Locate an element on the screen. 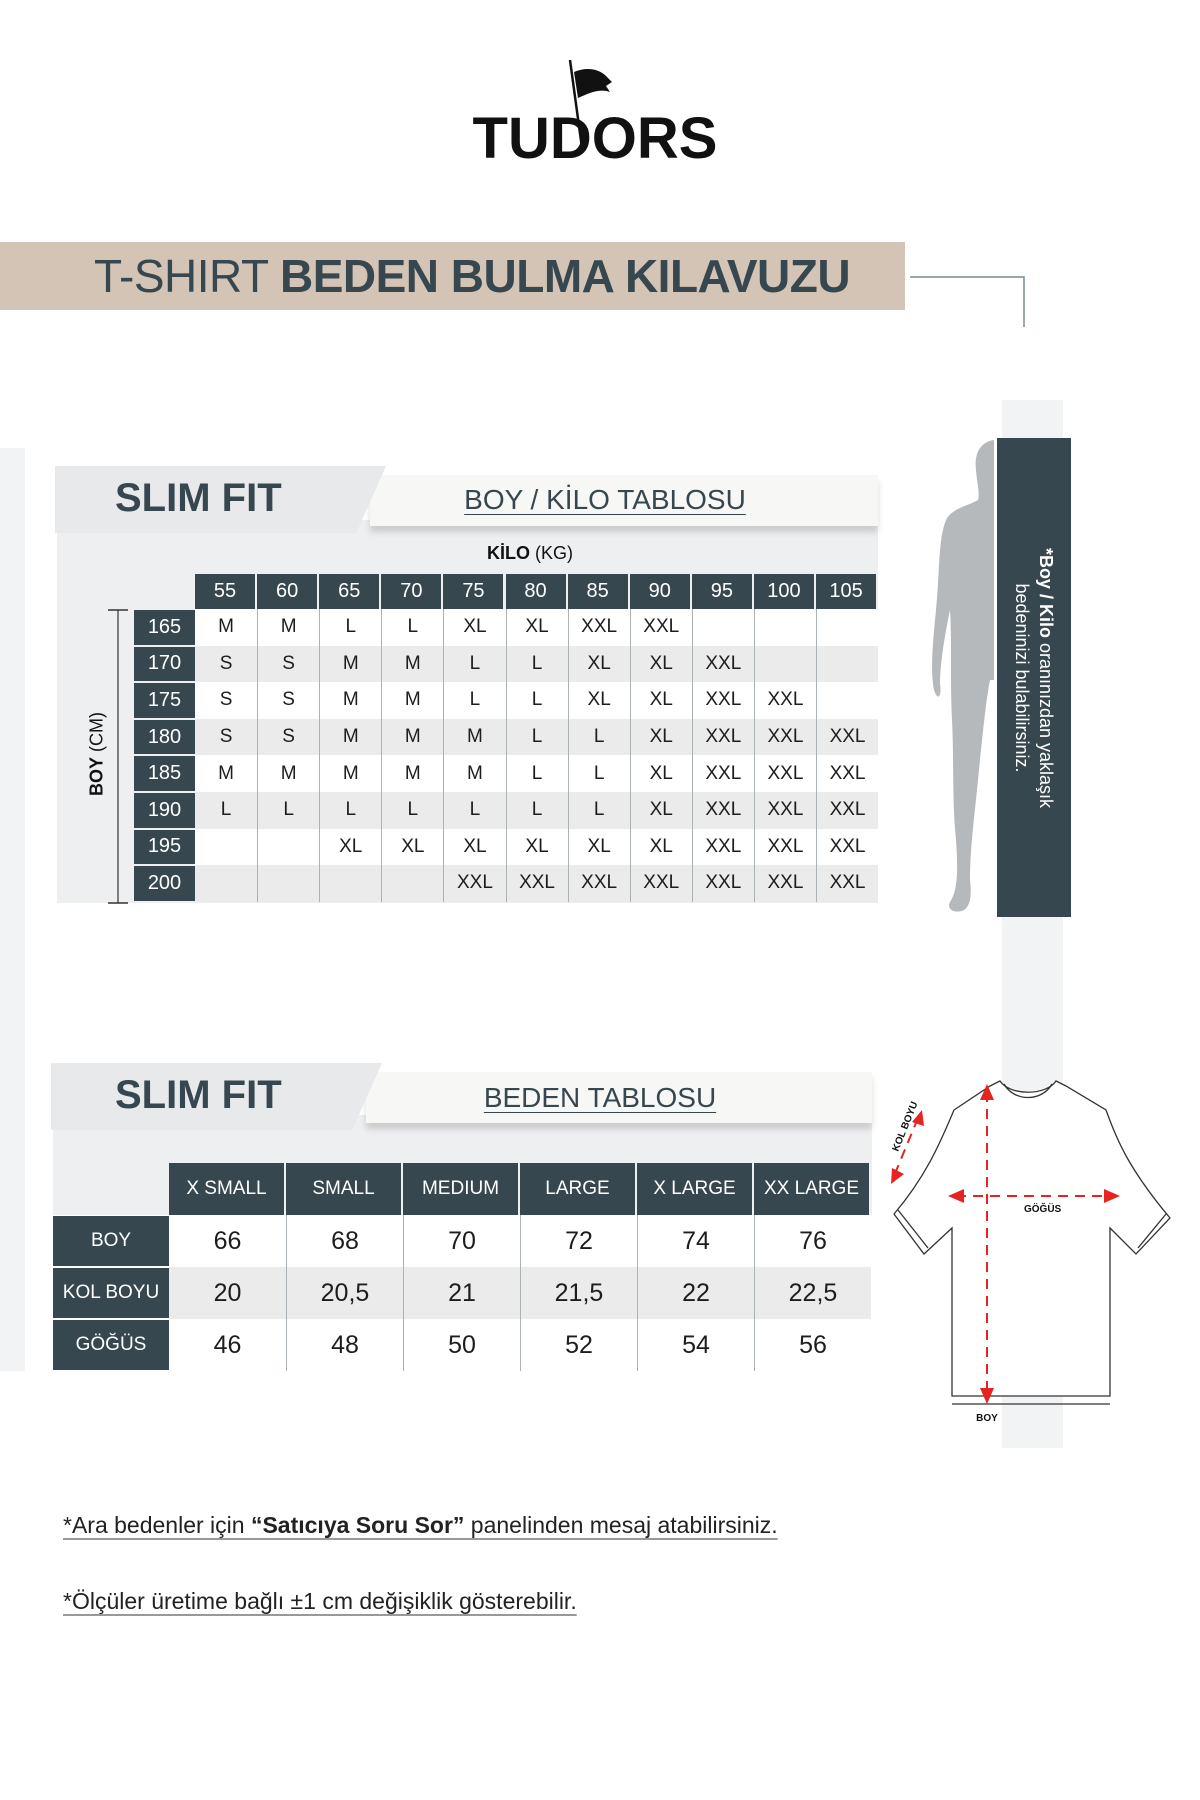  tshirt-outline-icon is located at coordinates (1032, 1242).